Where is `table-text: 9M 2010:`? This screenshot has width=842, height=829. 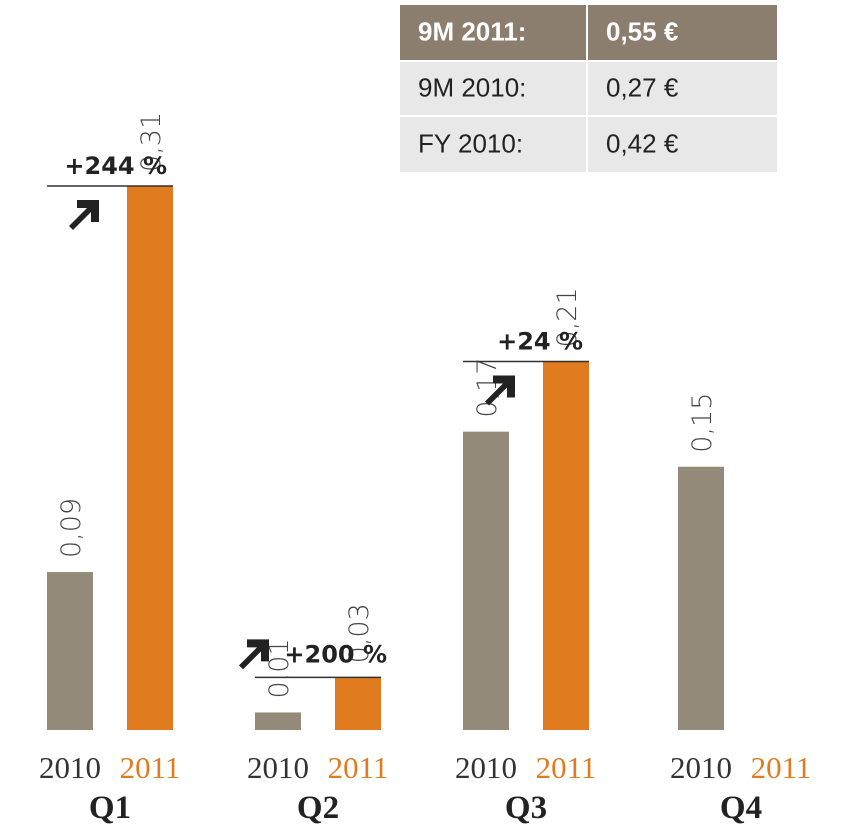 table-text: 9M 2010: is located at coordinates (472, 87).